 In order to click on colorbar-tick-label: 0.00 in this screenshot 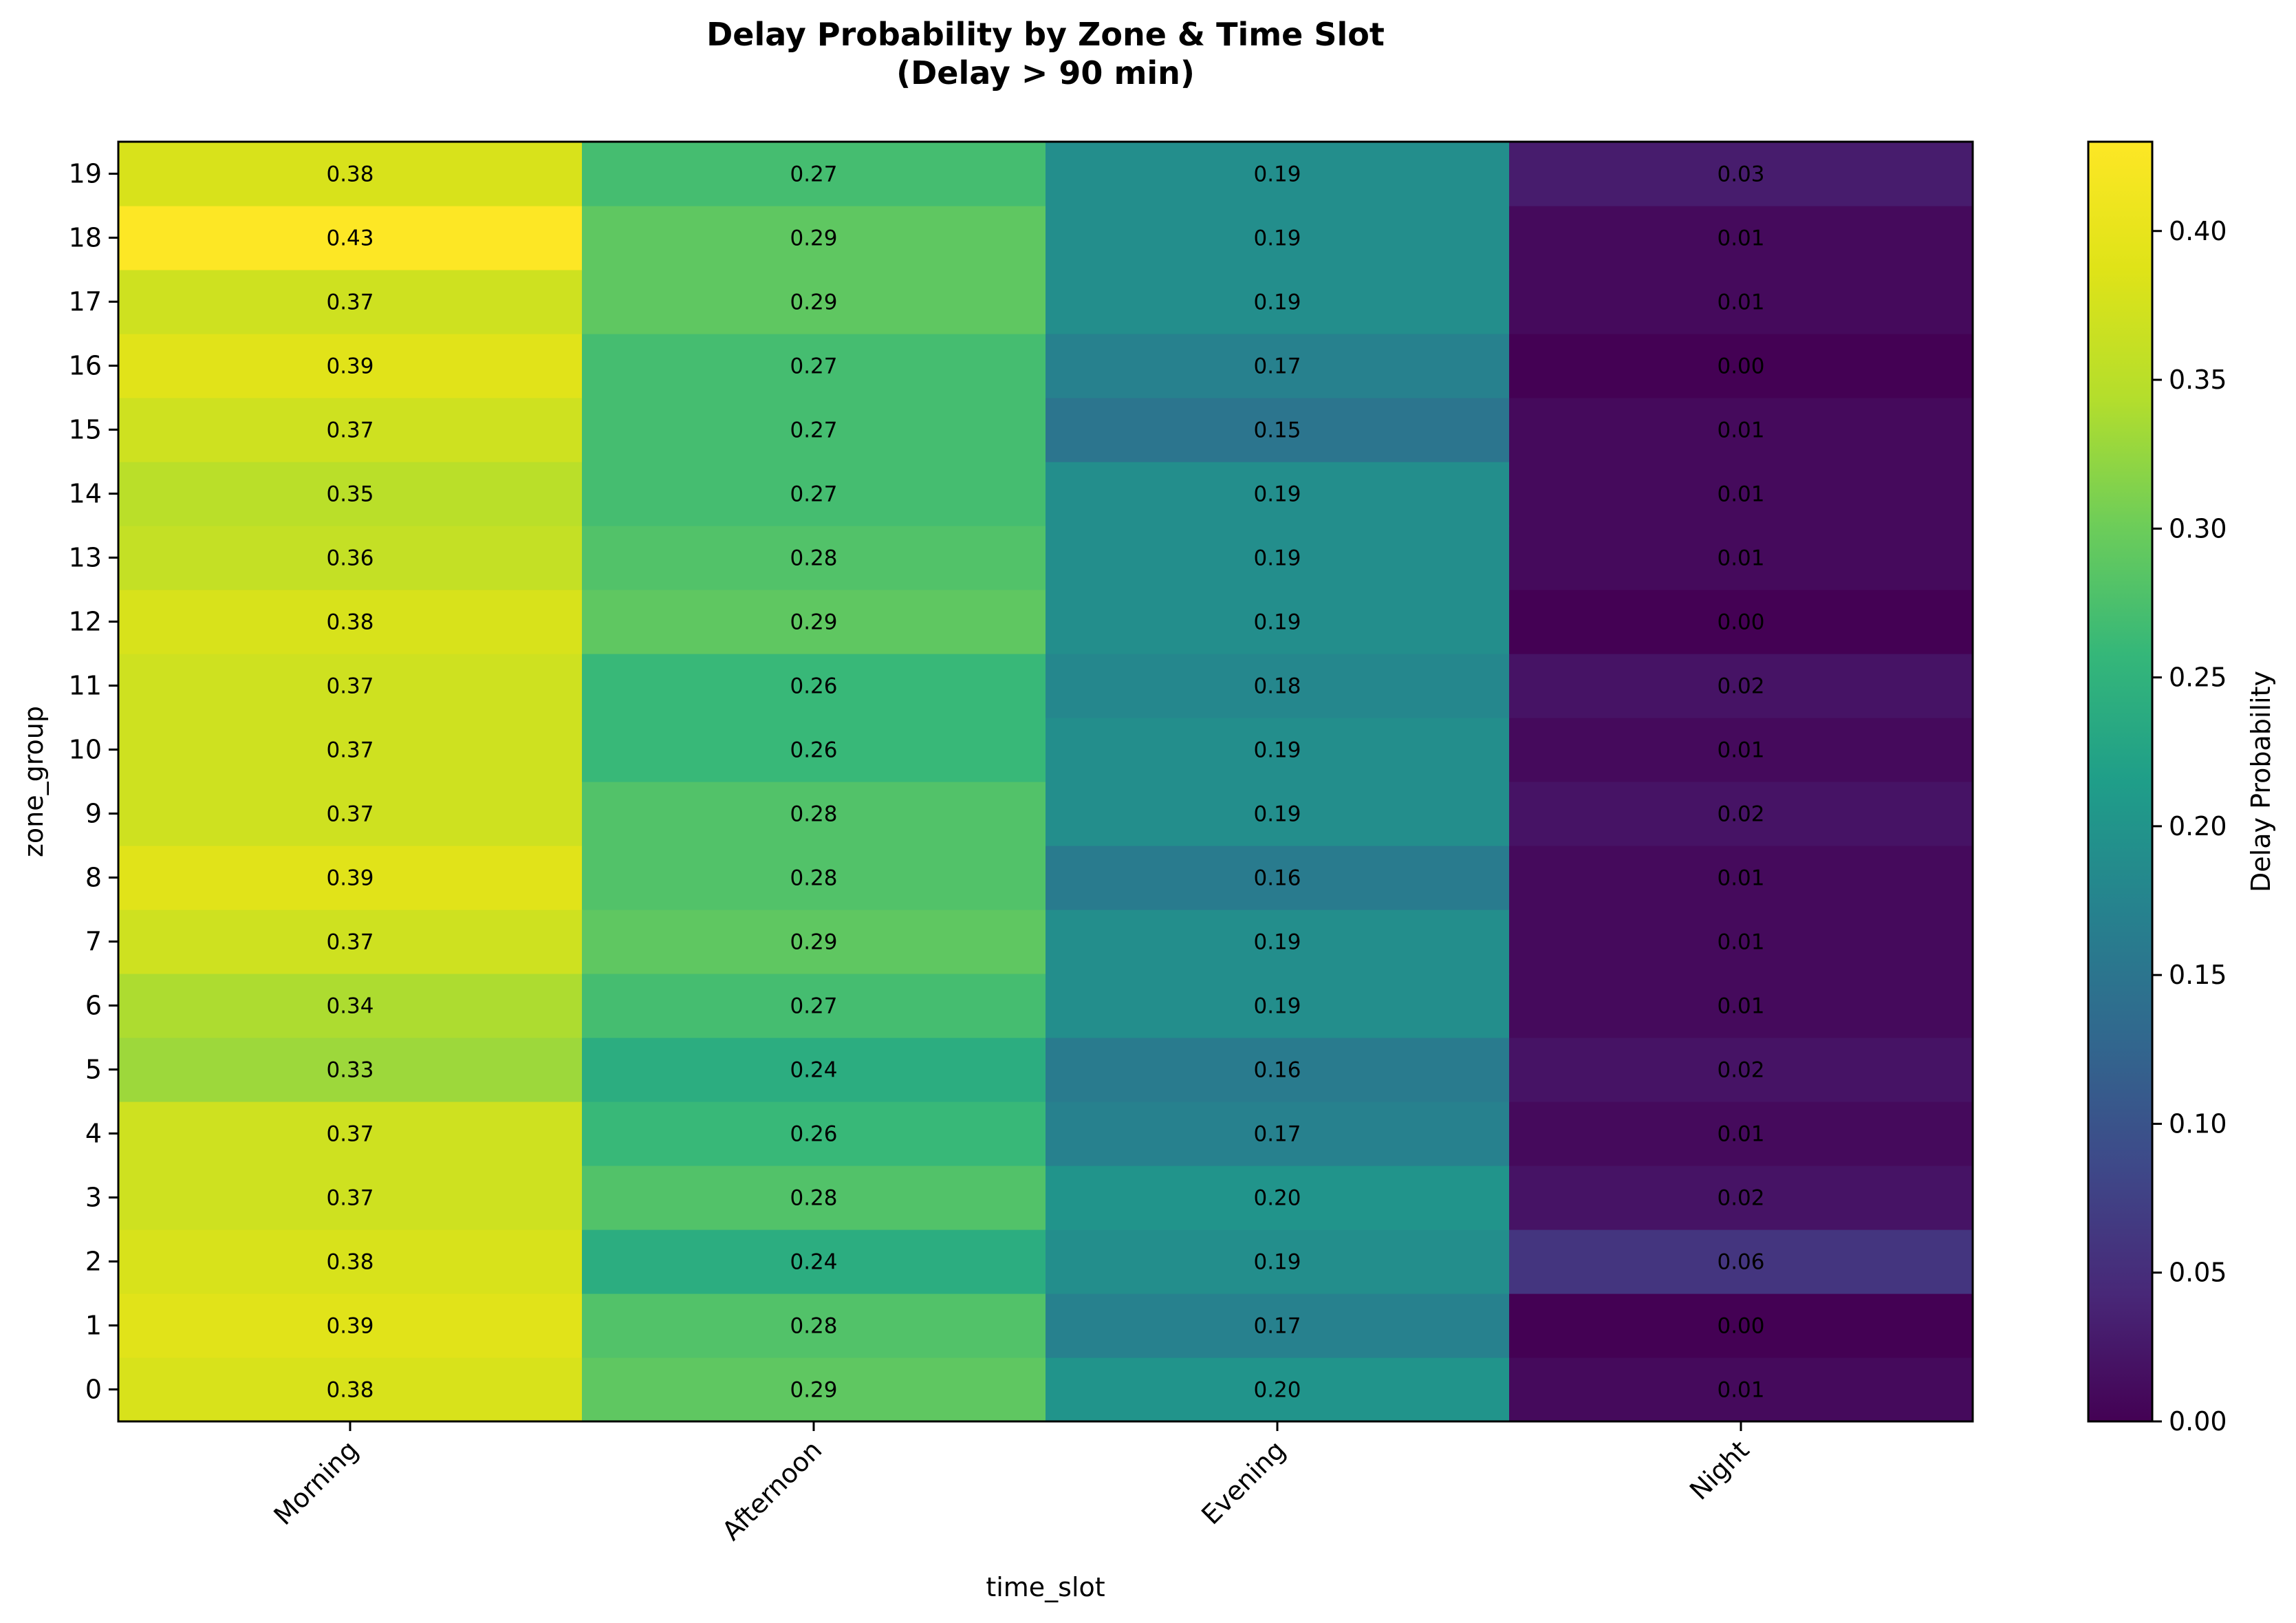, I will do `click(2198, 1421)`.